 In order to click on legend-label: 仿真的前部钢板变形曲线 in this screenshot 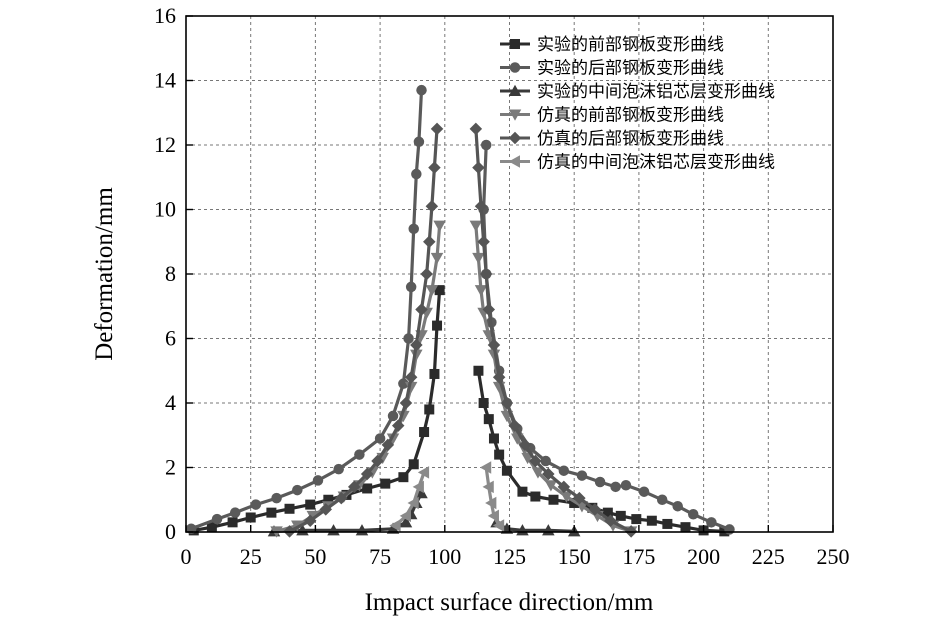, I will do `click(630, 116)`.